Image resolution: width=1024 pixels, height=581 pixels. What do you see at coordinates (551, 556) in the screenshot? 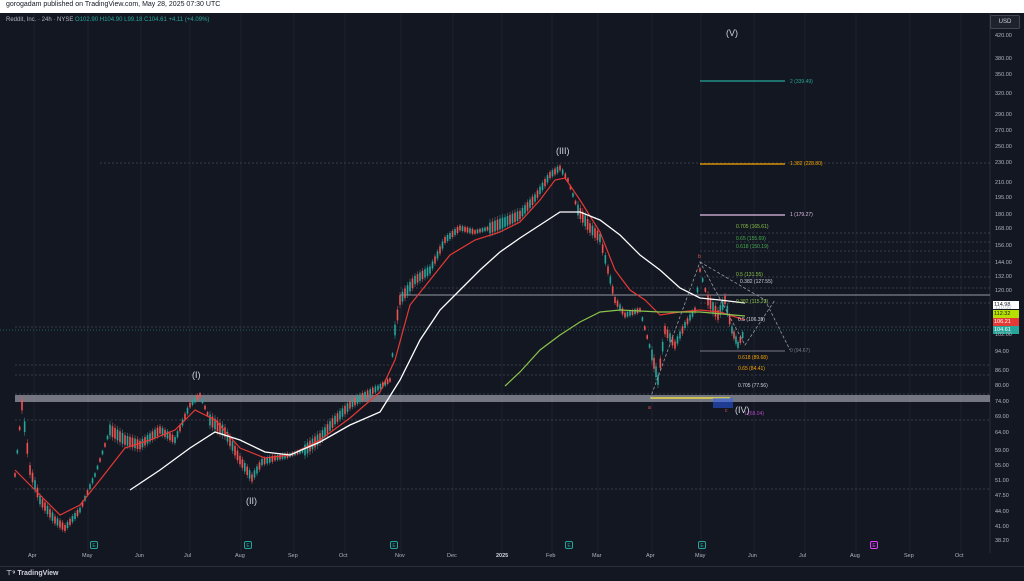
I see `x-tick-label: Feb` at bounding box center [551, 556].